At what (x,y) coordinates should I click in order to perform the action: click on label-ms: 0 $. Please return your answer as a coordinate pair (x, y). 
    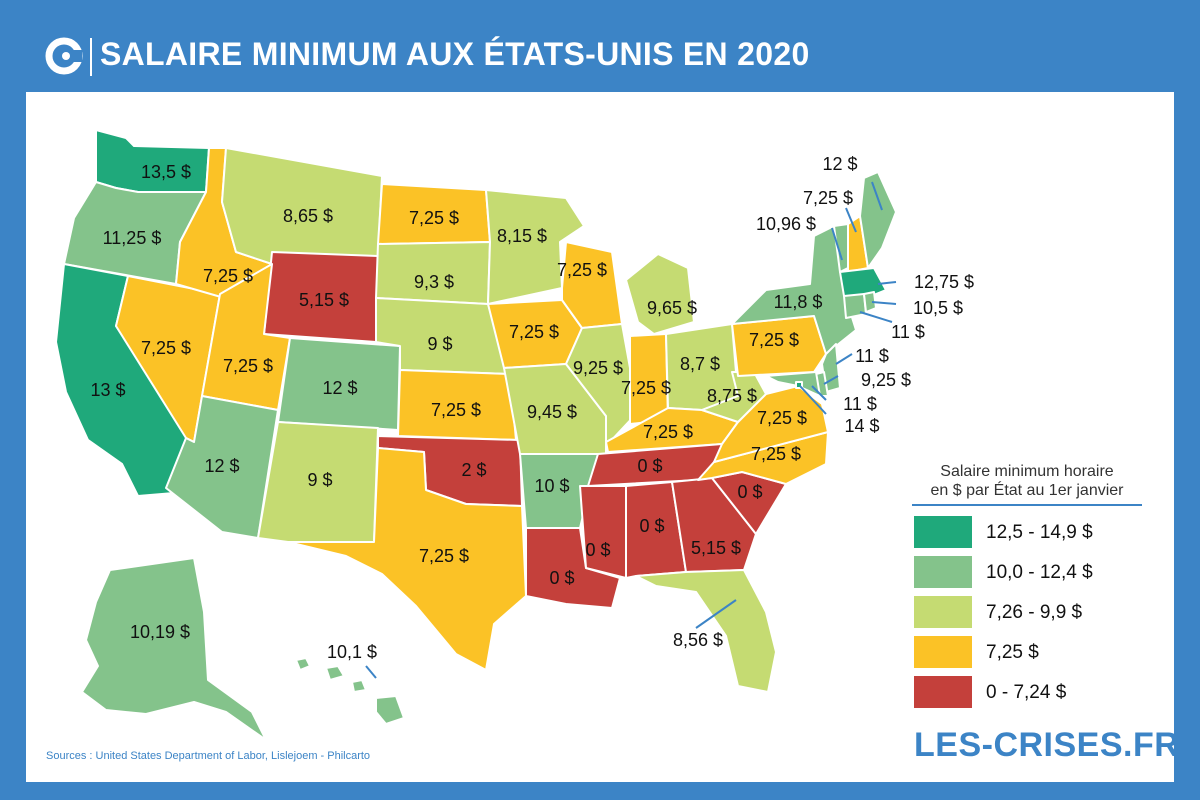
    Looking at the image, I should click on (597, 550).